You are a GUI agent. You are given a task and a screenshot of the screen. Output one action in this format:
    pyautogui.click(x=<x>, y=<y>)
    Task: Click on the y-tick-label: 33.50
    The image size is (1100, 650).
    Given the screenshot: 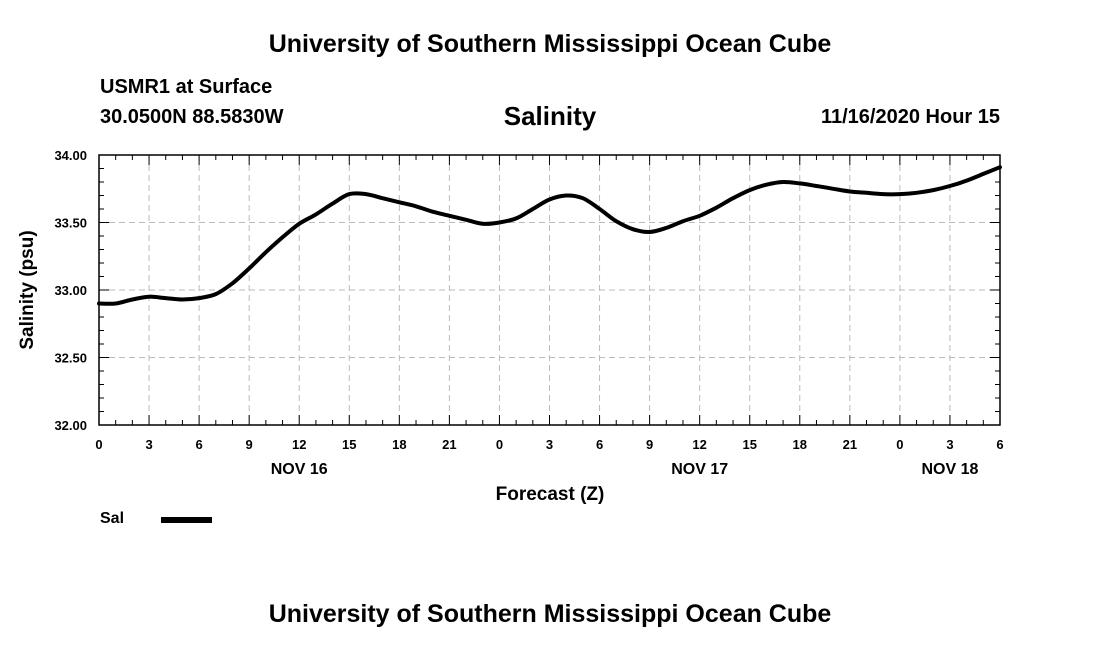 What is the action you would take?
    pyautogui.click(x=70, y=223)
    